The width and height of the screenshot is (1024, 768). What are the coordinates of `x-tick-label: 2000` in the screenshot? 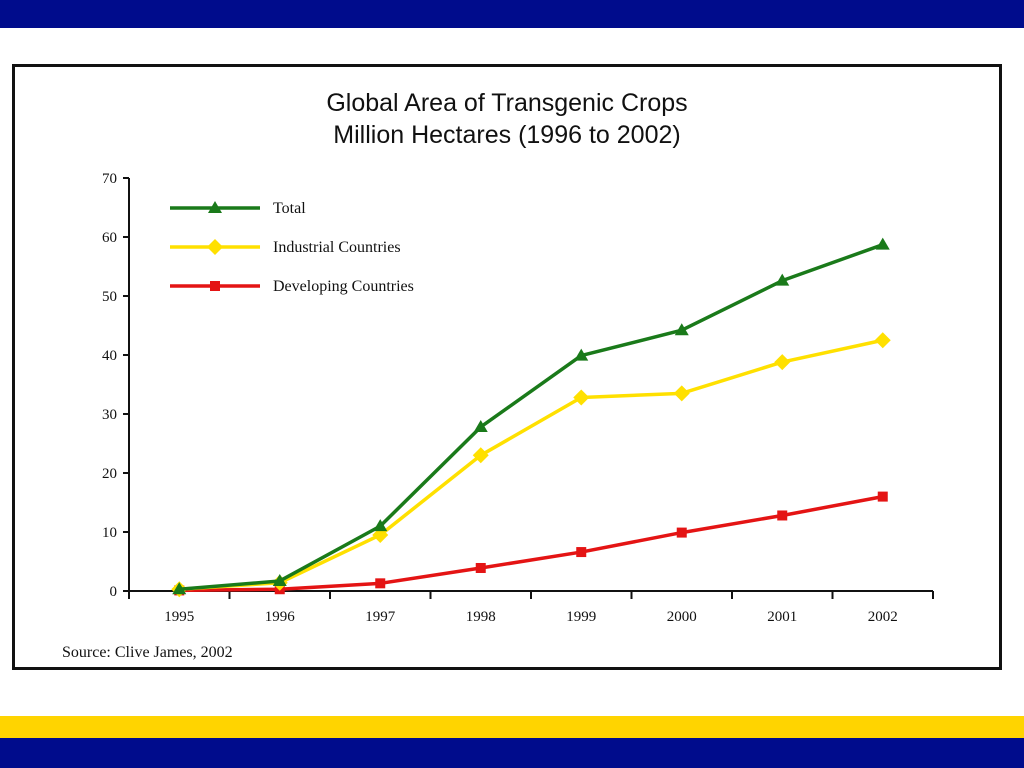 It's located at (682, 617).